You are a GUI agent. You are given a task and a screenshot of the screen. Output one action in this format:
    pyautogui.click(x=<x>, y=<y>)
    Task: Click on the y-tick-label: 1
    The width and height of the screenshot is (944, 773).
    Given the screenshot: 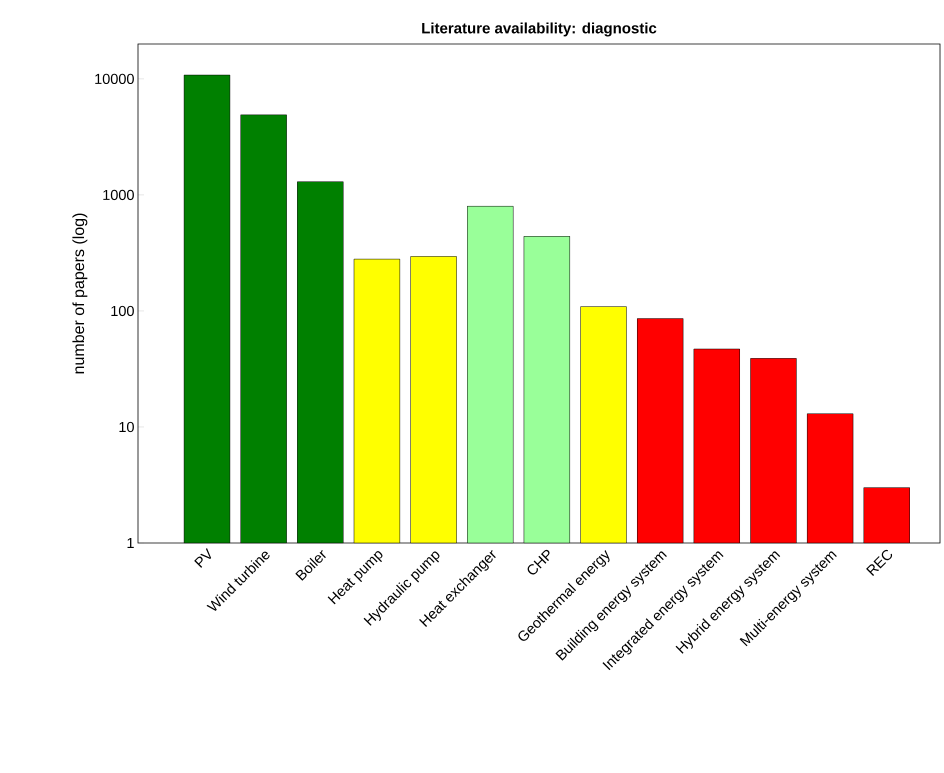 What is the action you would take?
    pyautogui.click(x=131, y=543)
    